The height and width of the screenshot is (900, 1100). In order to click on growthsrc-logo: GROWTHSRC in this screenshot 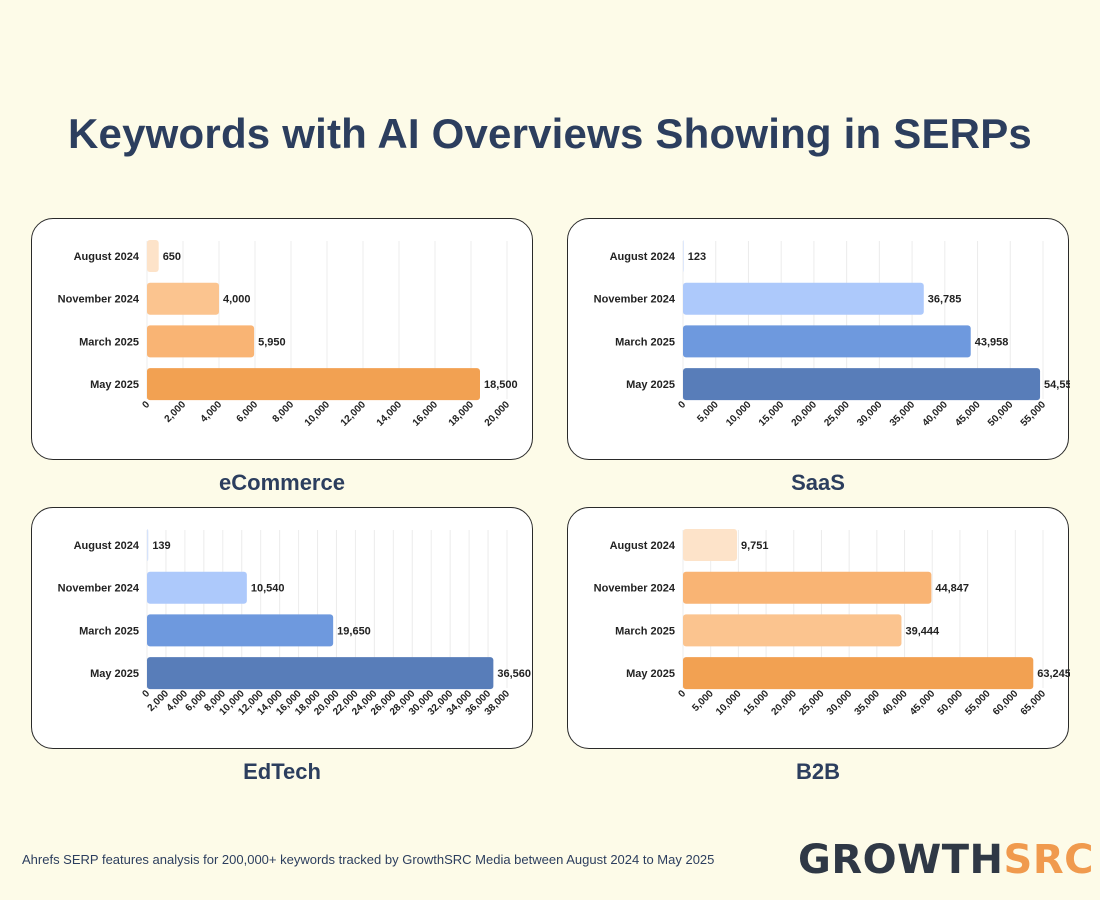, I will do `click(946, 860)`.